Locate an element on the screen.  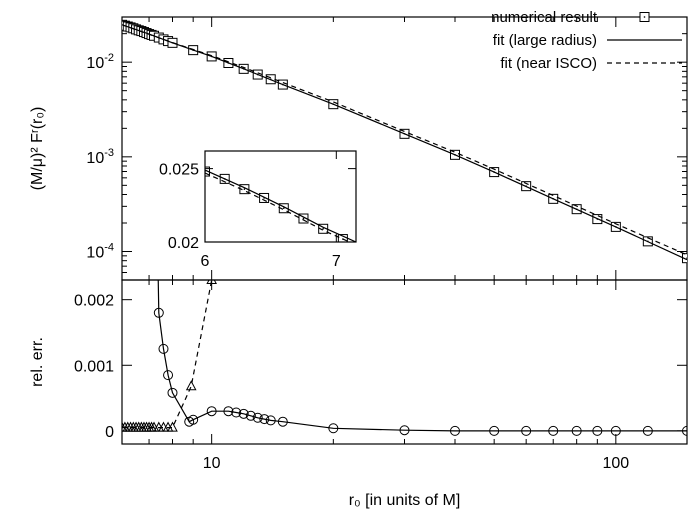
inset-frame is located at coordinates (280, 196).